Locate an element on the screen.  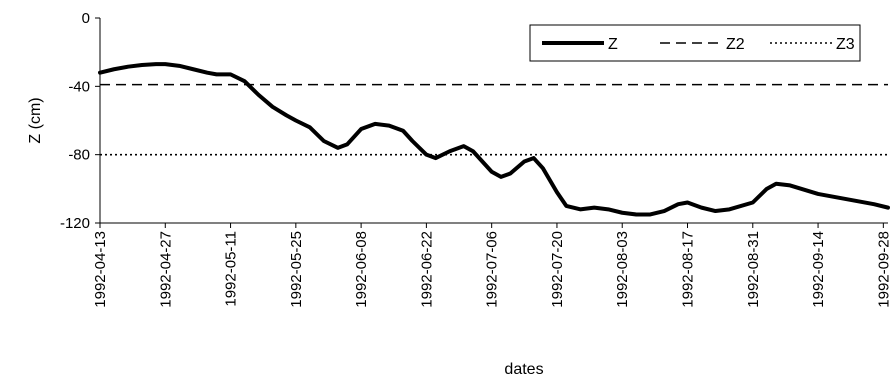
y-tick-label: -40 is located at coordinates (79, 86).